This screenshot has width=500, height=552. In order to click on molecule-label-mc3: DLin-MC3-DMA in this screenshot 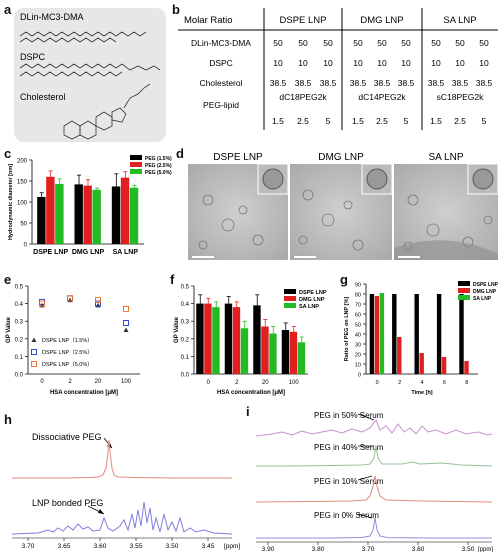, I will do `click(52, 17)`.